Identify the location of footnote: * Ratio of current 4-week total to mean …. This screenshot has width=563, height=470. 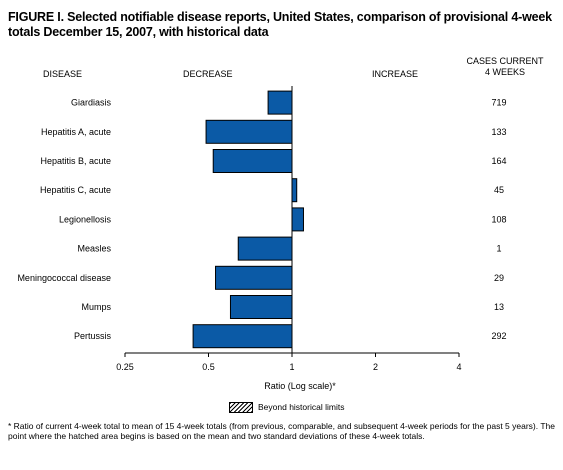
(281, 431).